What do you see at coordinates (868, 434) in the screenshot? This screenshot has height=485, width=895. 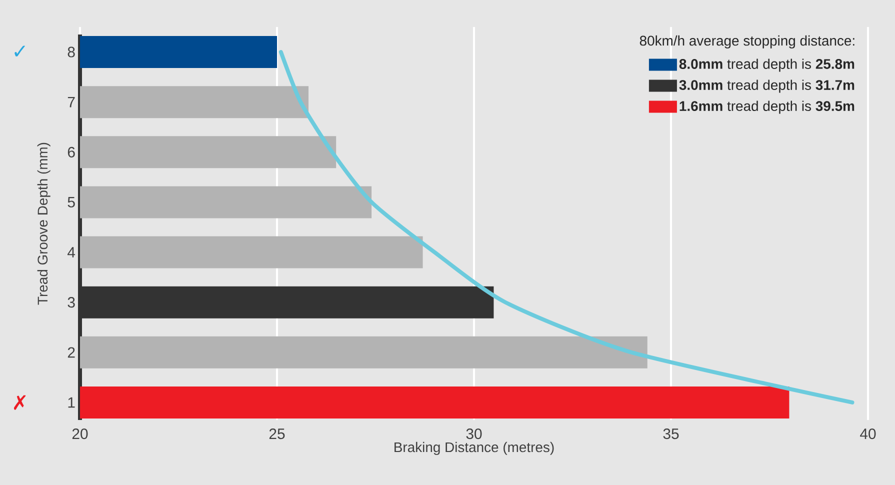 I see `x-tick-label: 40` at bounding box center [868, 434].